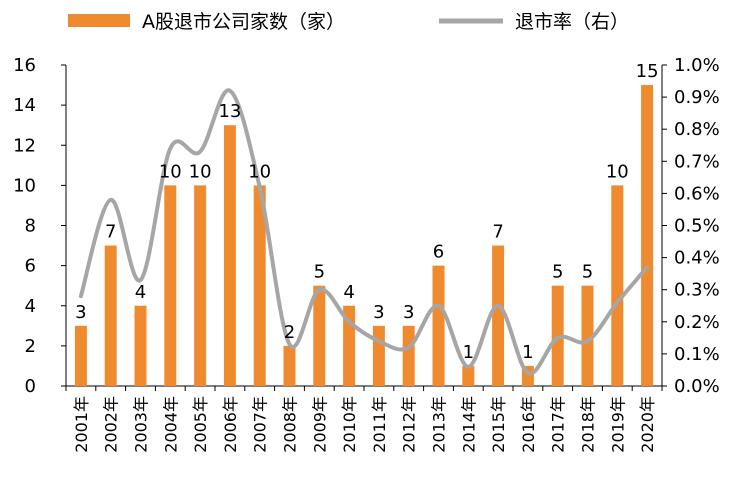  What do you see at coordinates (617, 424) in the screenshot?
I see `x-tick-label: 2019年` at bounding box center [617, 424].